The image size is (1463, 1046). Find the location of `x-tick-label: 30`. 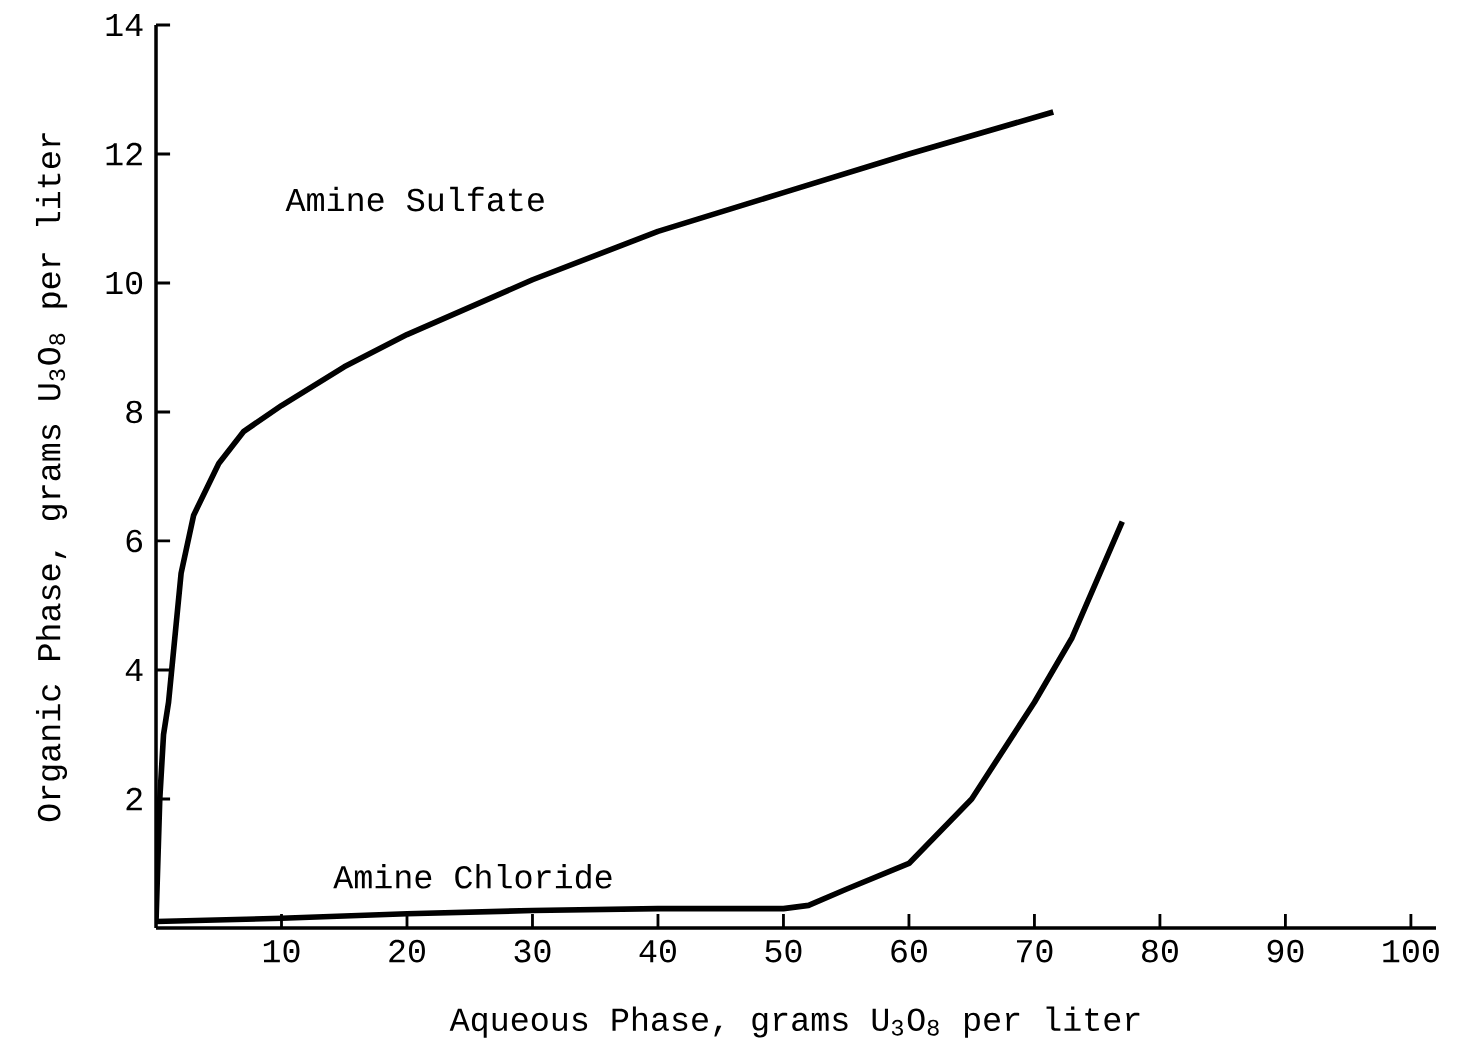

x-tick-label: 30 is located at coordinates (532, 951).